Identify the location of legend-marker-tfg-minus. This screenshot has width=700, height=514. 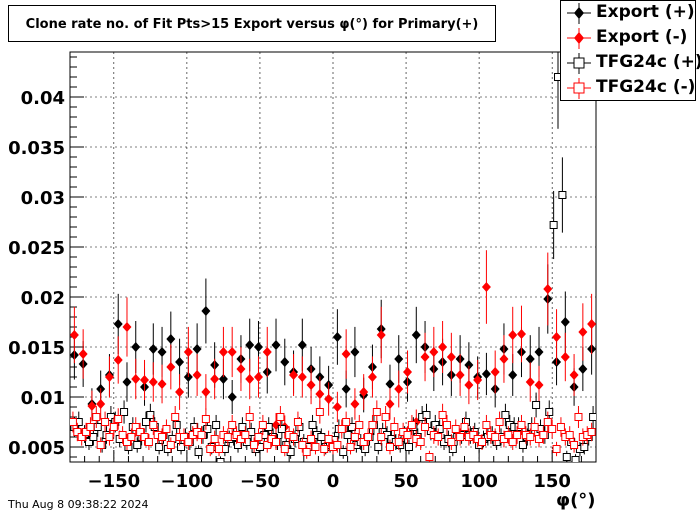
(579, 88).